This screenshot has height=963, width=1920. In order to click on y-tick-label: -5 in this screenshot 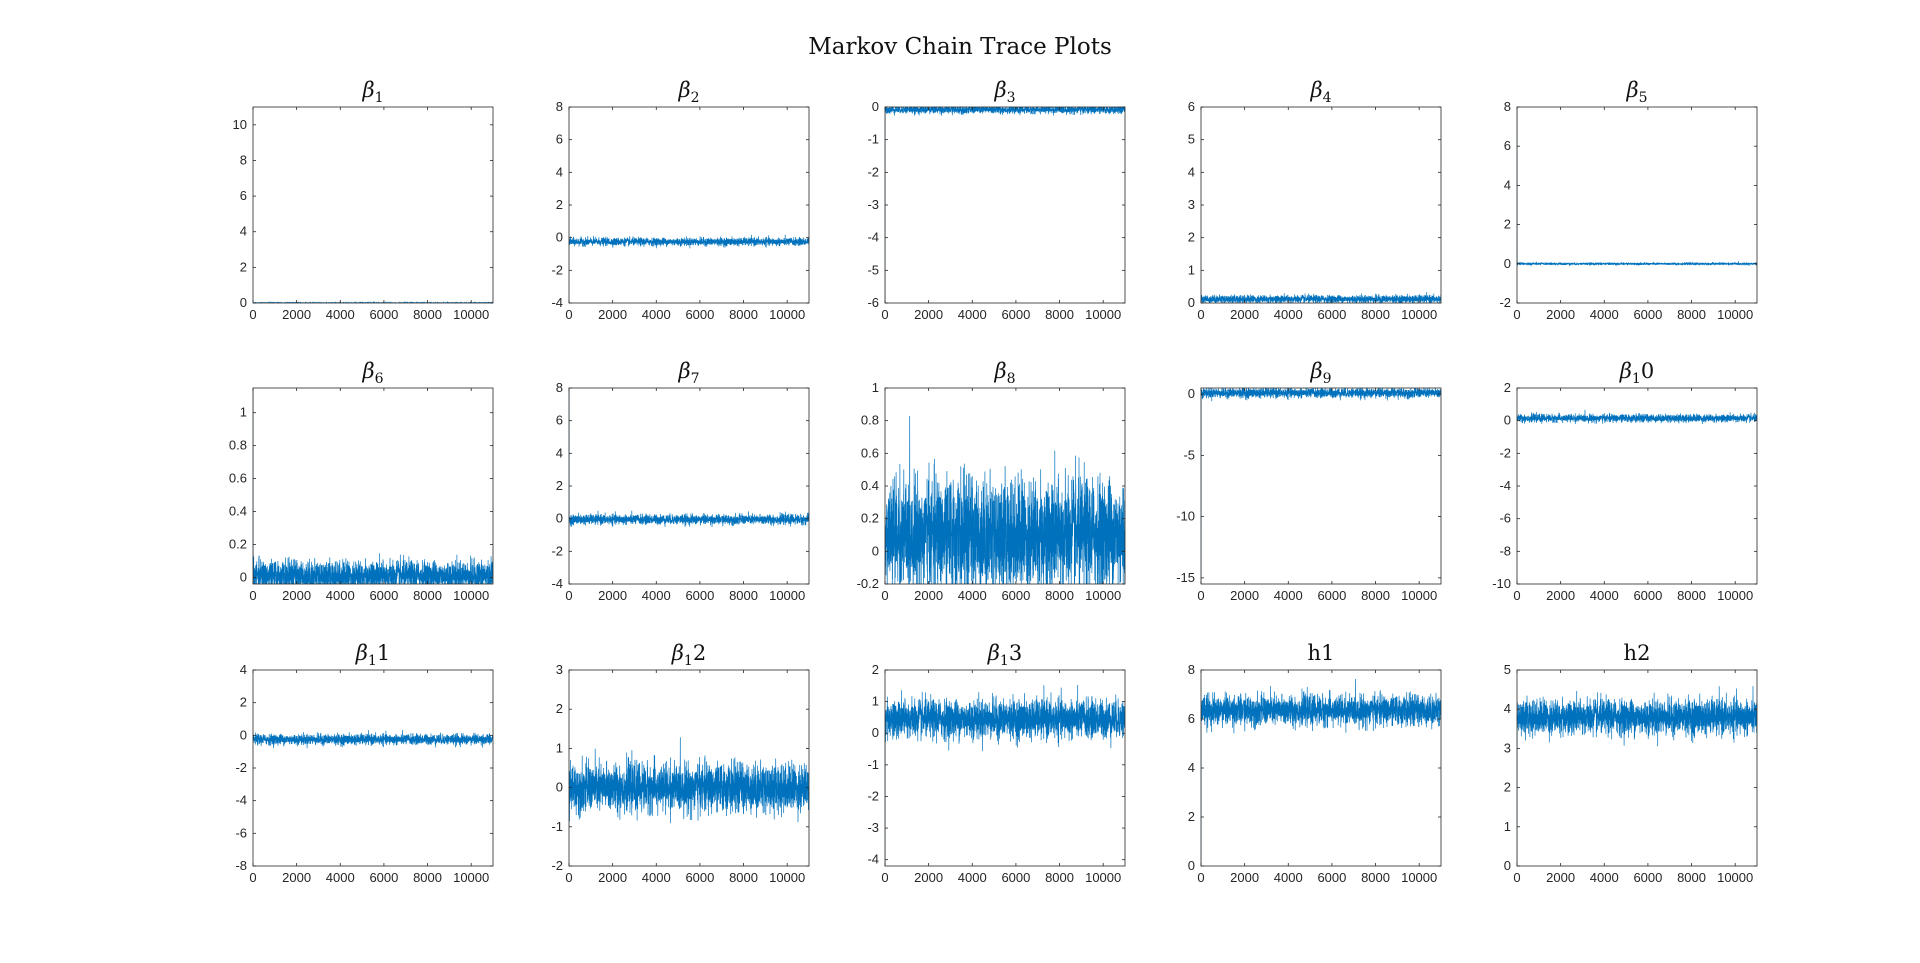, I will do `click(873, 269)`.